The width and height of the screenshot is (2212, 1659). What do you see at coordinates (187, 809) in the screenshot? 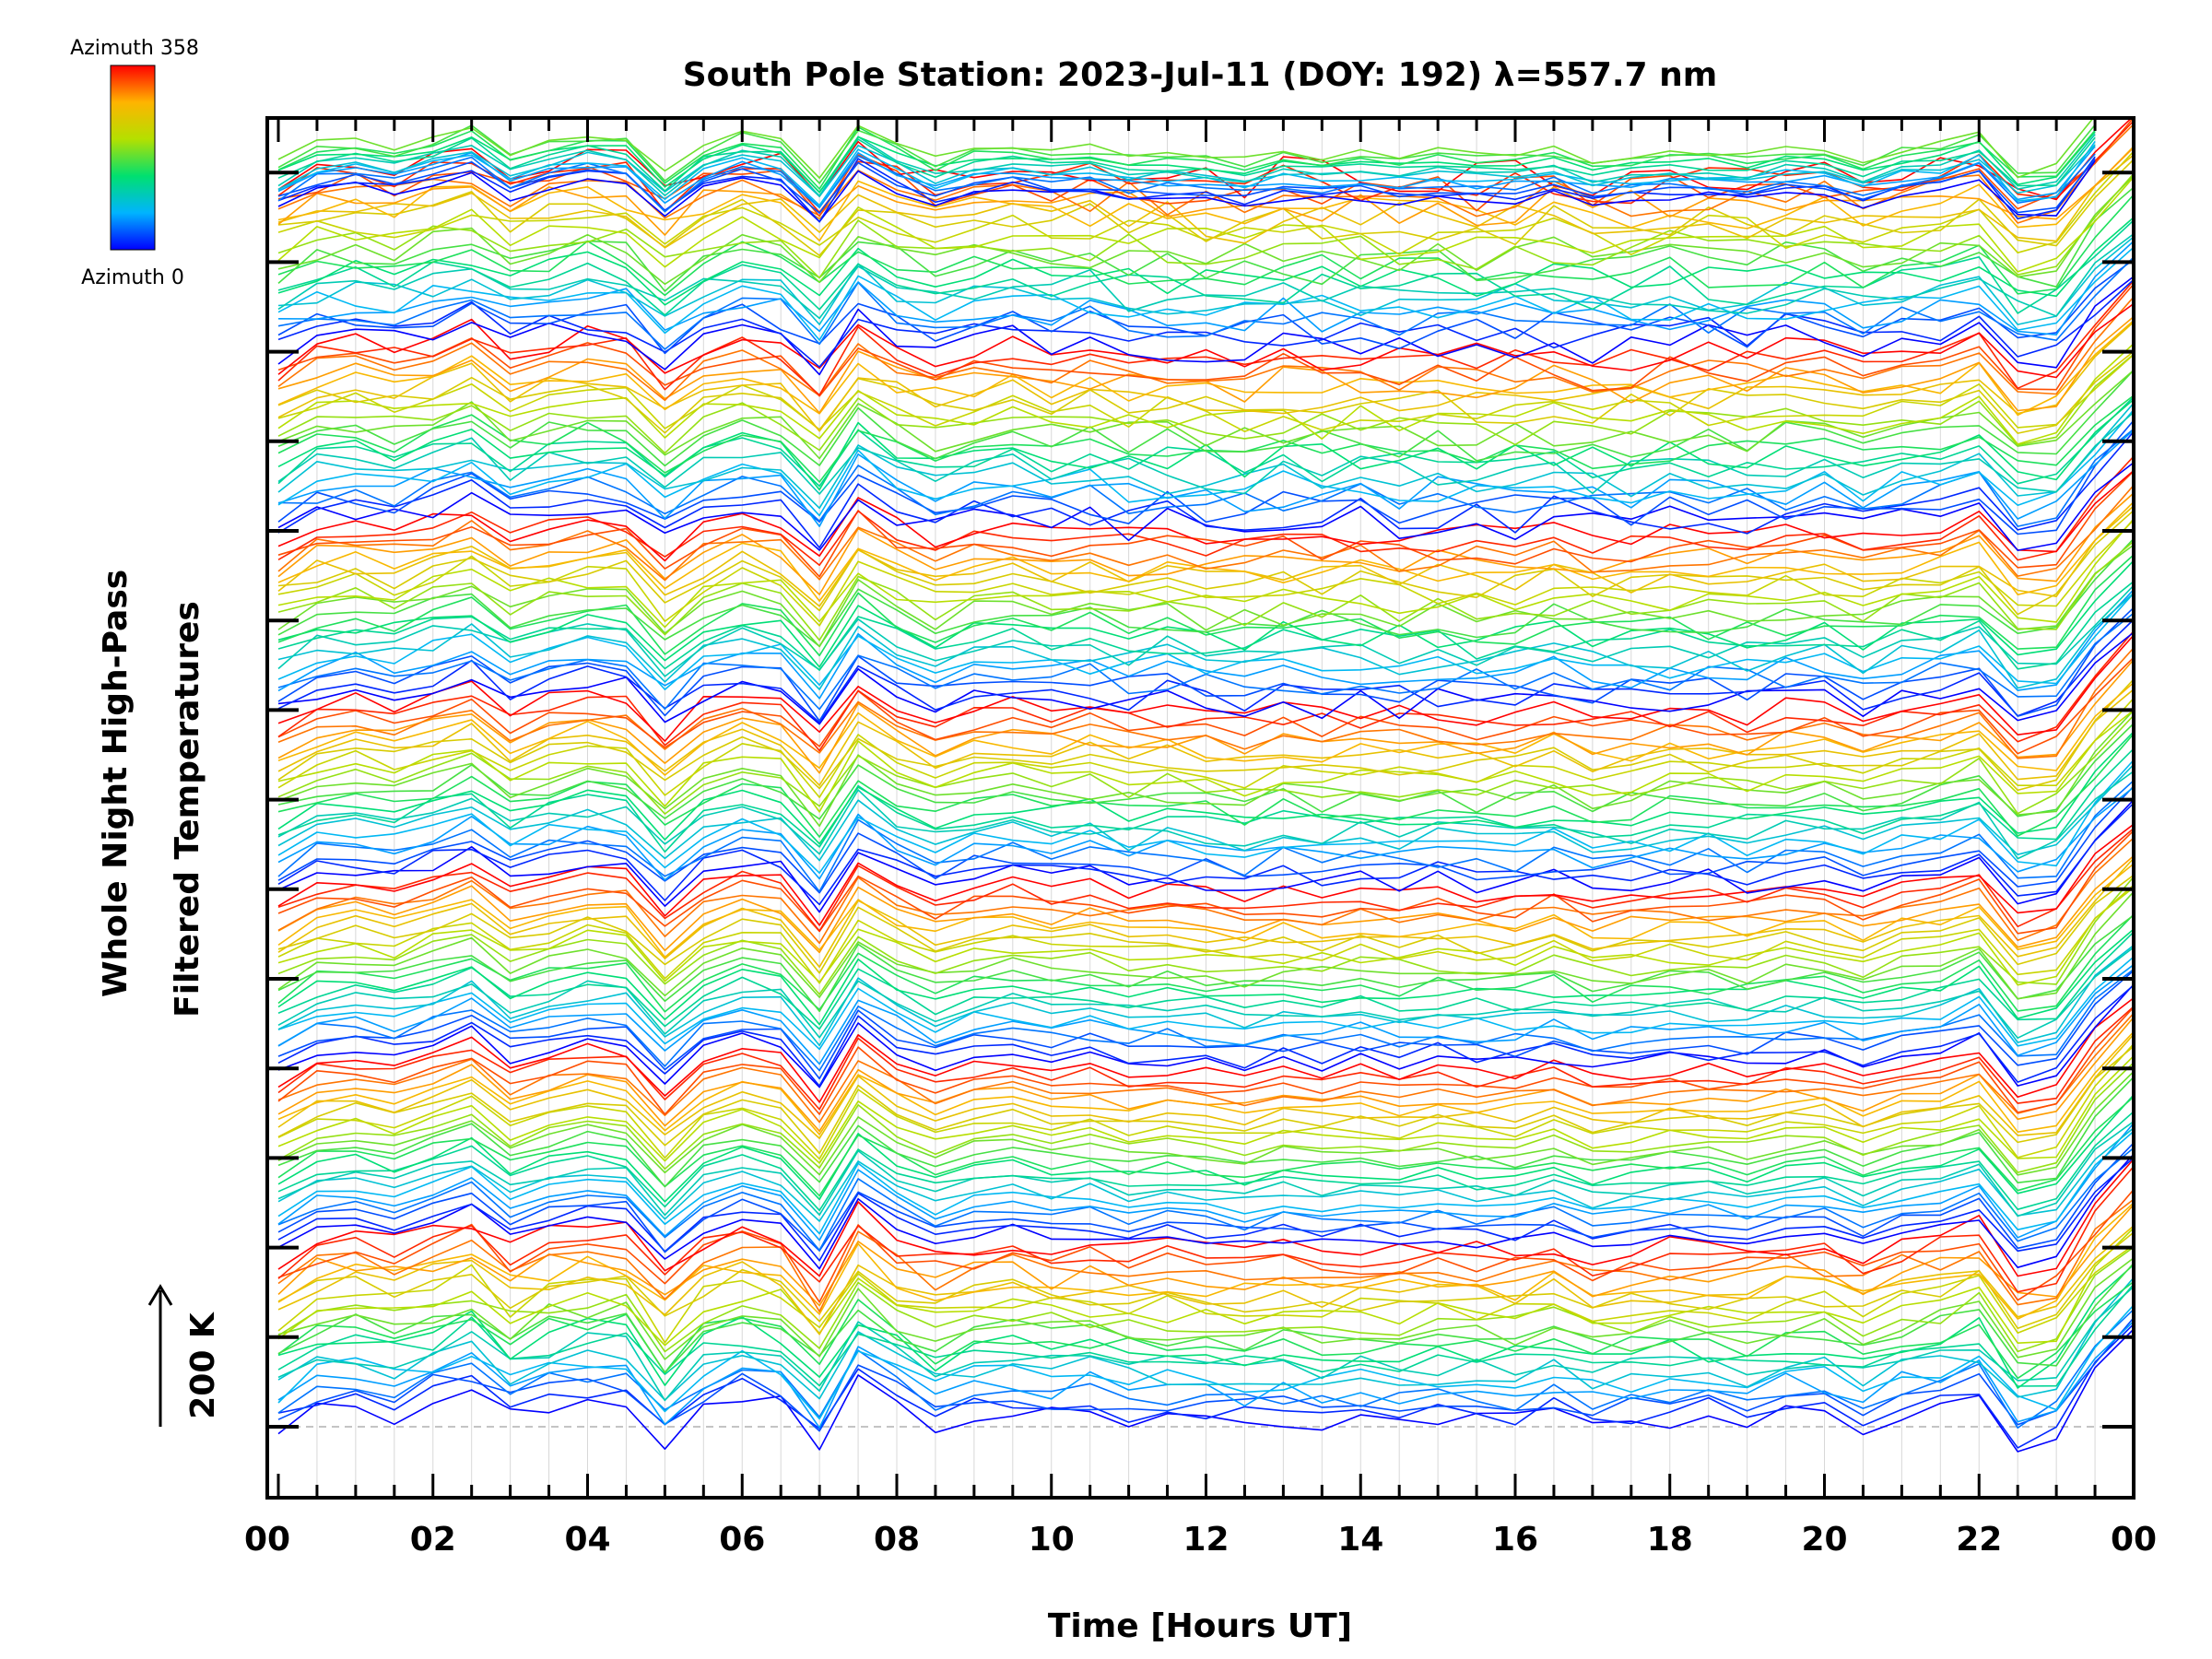
I see `y-axis-label-line2: Filtered Temperatures` at bounding box center [187, 809].